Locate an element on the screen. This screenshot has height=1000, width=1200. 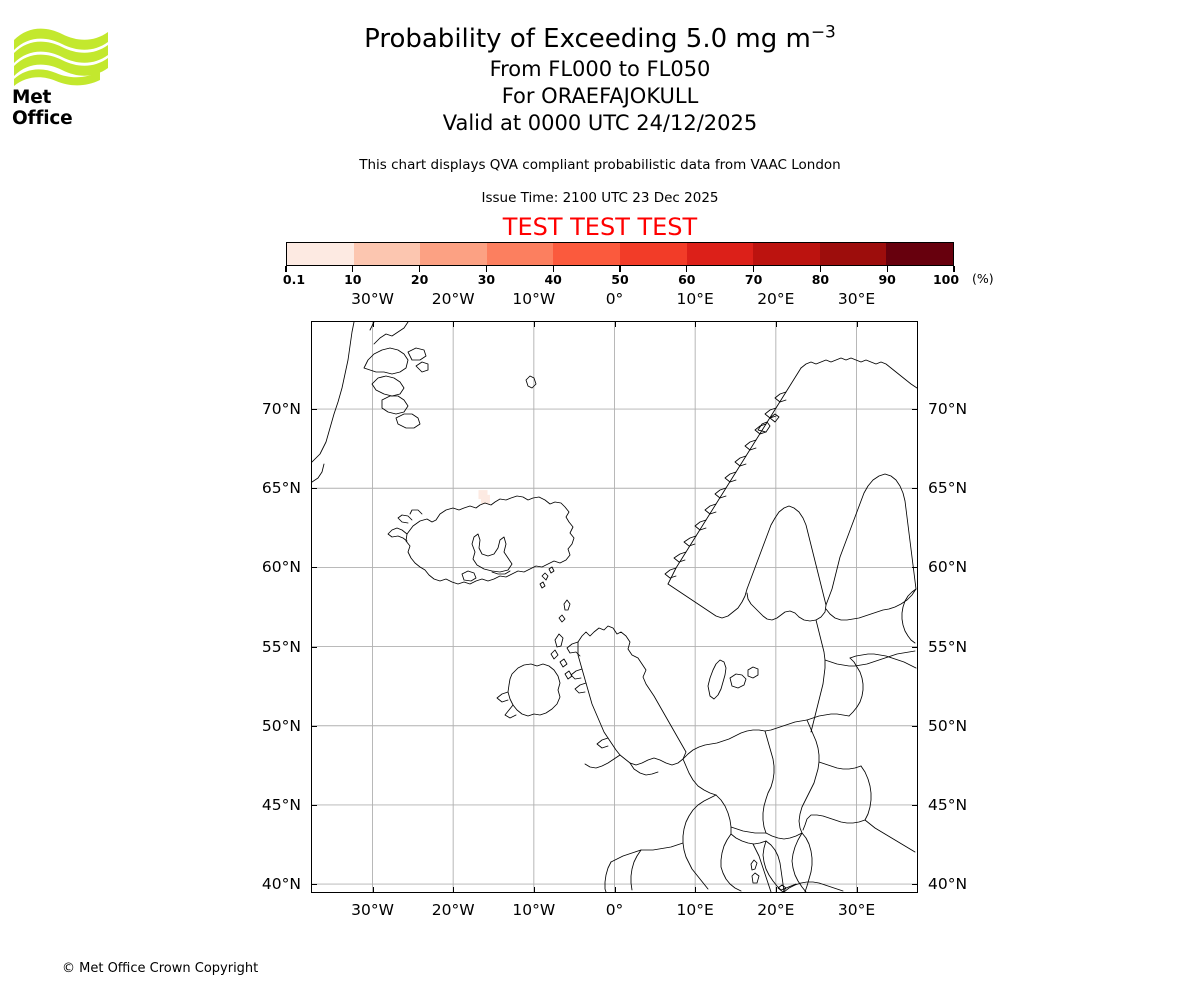
lat-label-left: 70°N is located at coordinates (281, 409).